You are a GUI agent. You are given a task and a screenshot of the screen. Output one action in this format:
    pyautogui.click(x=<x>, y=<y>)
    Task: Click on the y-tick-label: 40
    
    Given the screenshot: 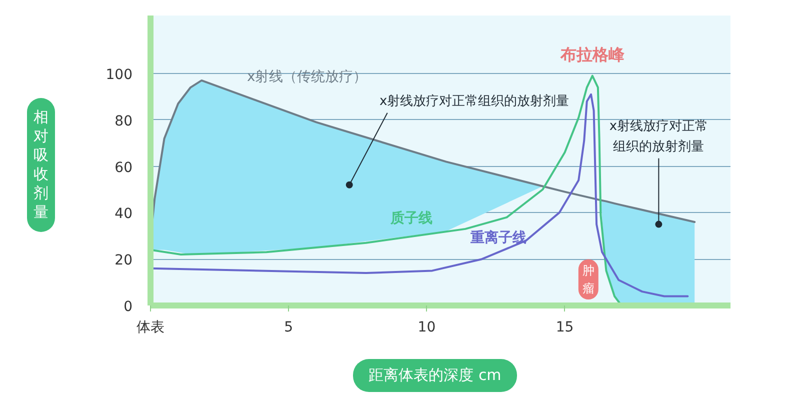 What is the action you would take?
    pyautogui.click(x=123, y=214)
    